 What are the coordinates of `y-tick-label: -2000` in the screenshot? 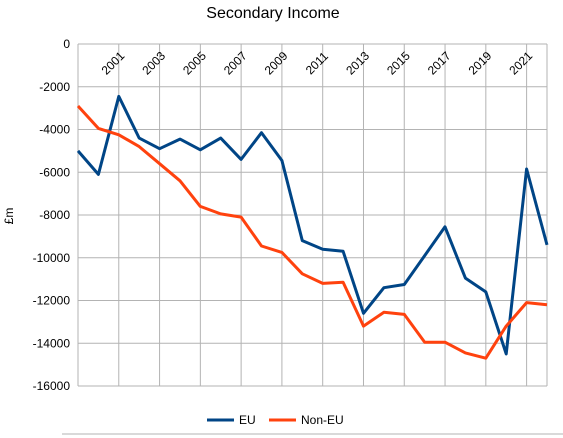 It's located at (54, 87).